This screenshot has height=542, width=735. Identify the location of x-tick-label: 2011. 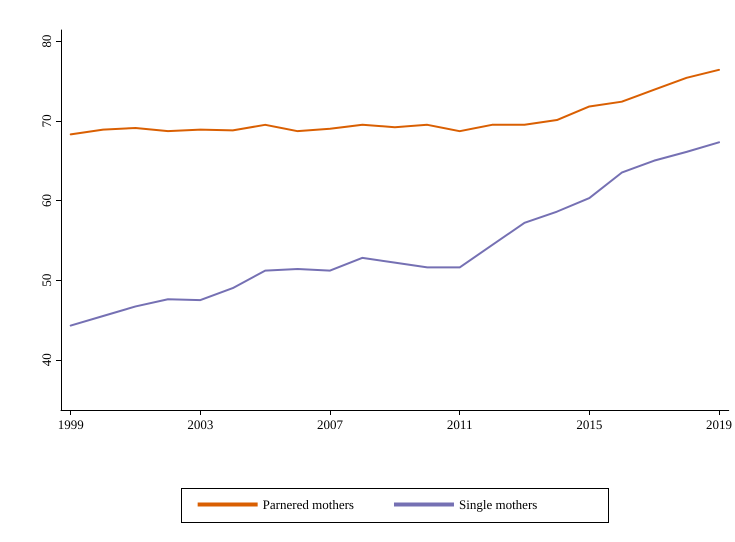
(459, 424).